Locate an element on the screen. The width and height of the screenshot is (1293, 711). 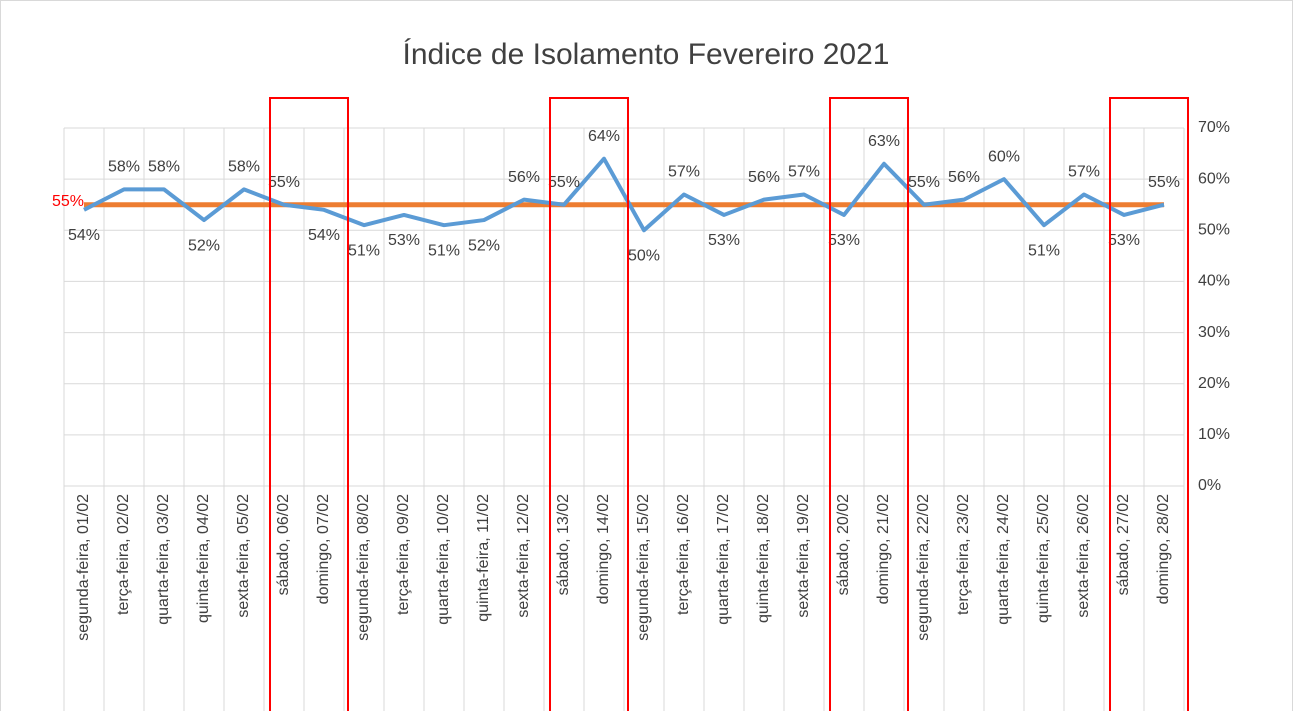
data-label: 50% is located at coordinates (644, 256).